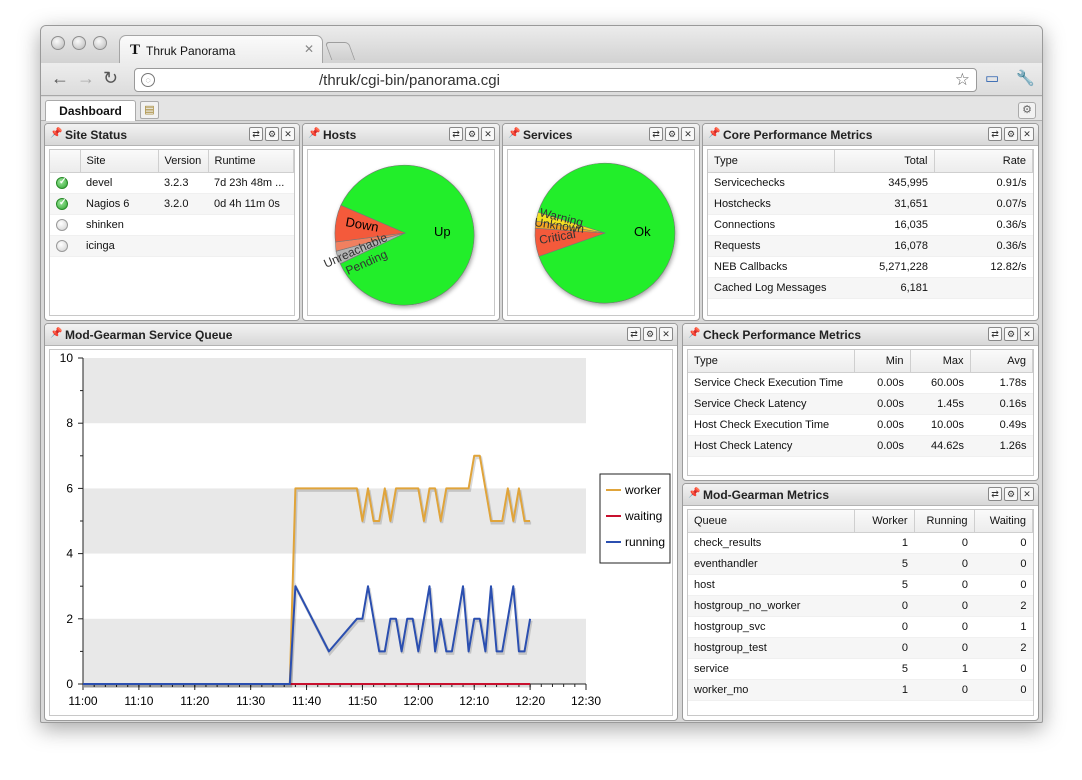  Describe the element at coordinates (884, 648) in the screenshot. I see `cell-worker: 0` at that location.